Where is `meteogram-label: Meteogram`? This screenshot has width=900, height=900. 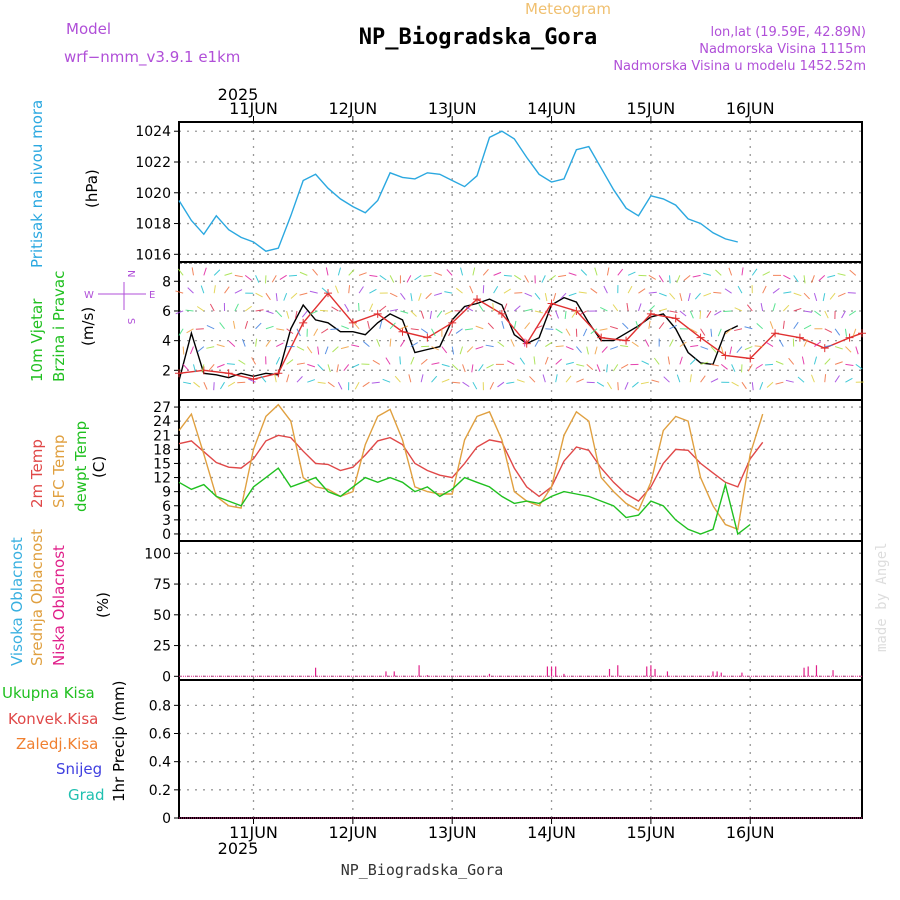 meteogram-label: Meteogram is located at coordinates (568, 9).